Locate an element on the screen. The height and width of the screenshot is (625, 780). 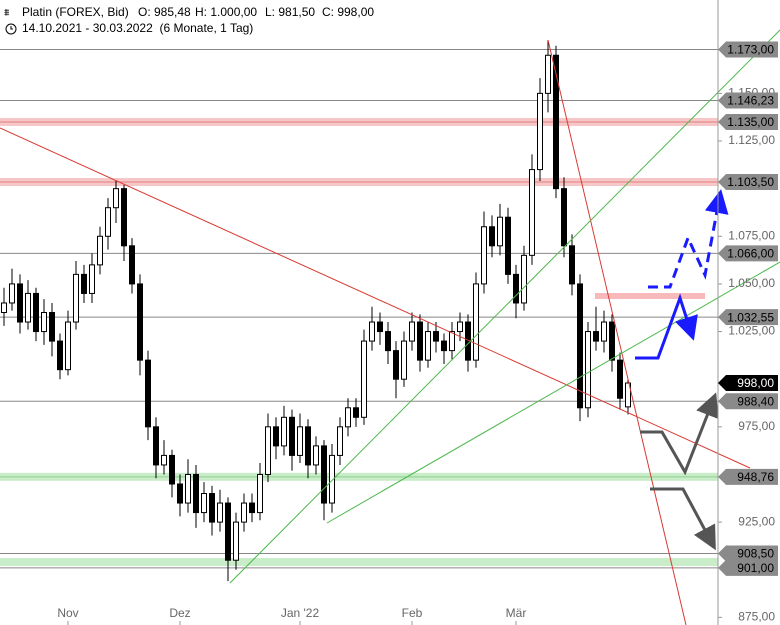
clock-hand is located at coordinates (11, 28).